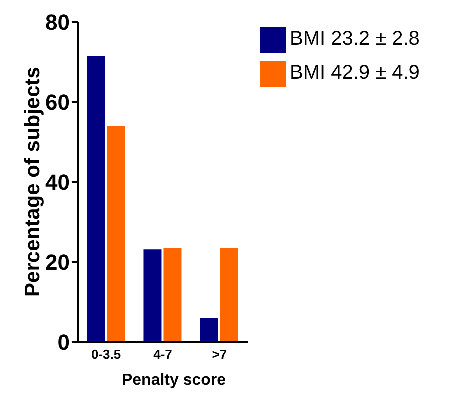 This screenshot has width=470, height=401. Describe the element at coordinates (355, 39) in the screenshot. I see `legend-label: BMI 23.2 ± 2.8` at that location.